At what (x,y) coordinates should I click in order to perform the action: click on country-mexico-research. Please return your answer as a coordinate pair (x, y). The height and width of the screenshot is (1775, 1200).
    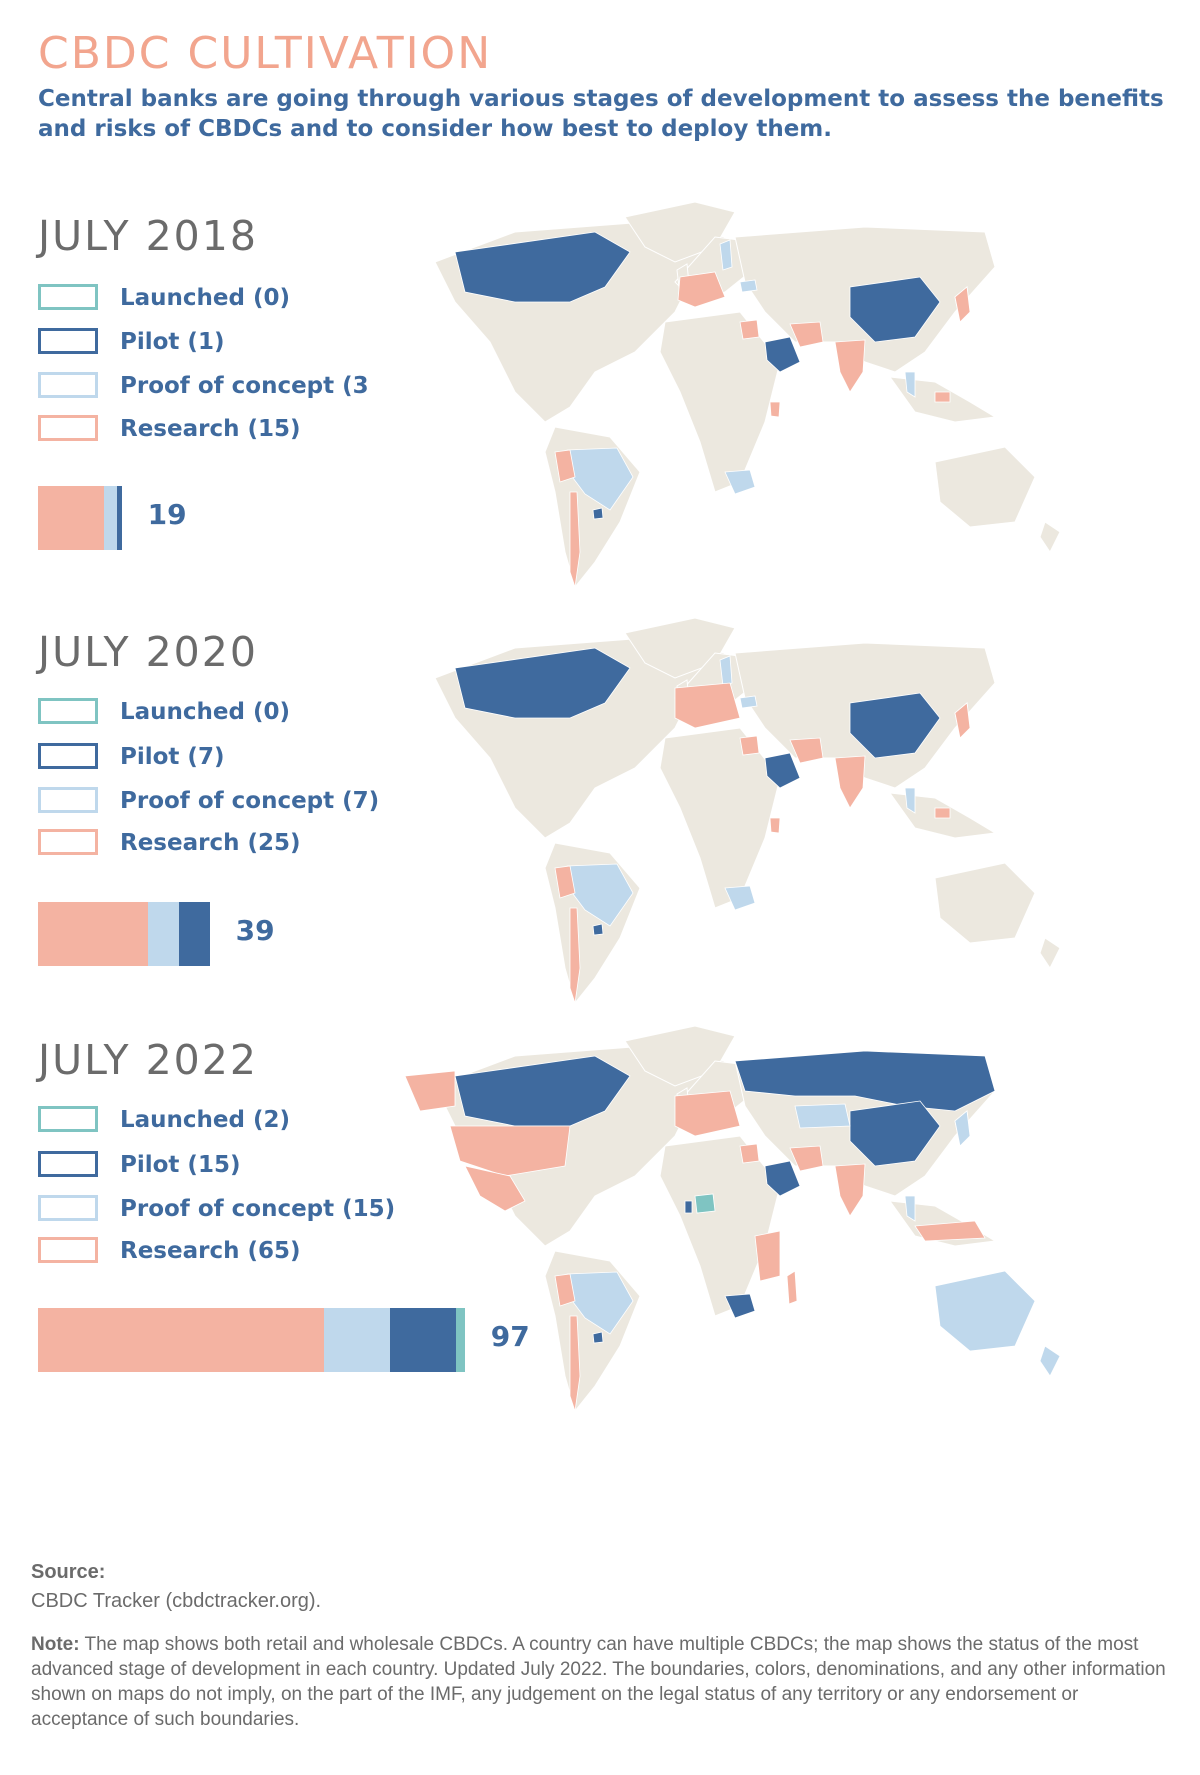
    Looking at the image, I should click on (495, 1188).